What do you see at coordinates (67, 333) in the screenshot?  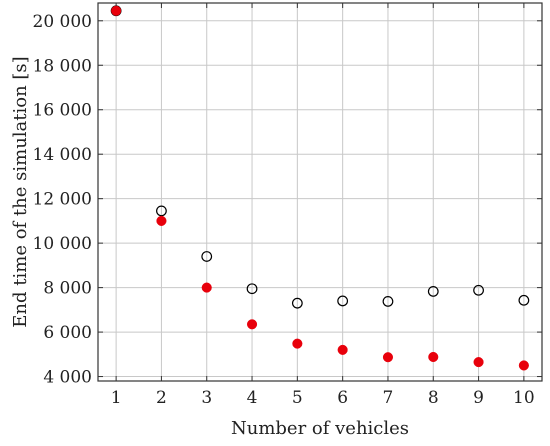 I see `y-tick-label: 6 000` at bounding box center [67, 333].